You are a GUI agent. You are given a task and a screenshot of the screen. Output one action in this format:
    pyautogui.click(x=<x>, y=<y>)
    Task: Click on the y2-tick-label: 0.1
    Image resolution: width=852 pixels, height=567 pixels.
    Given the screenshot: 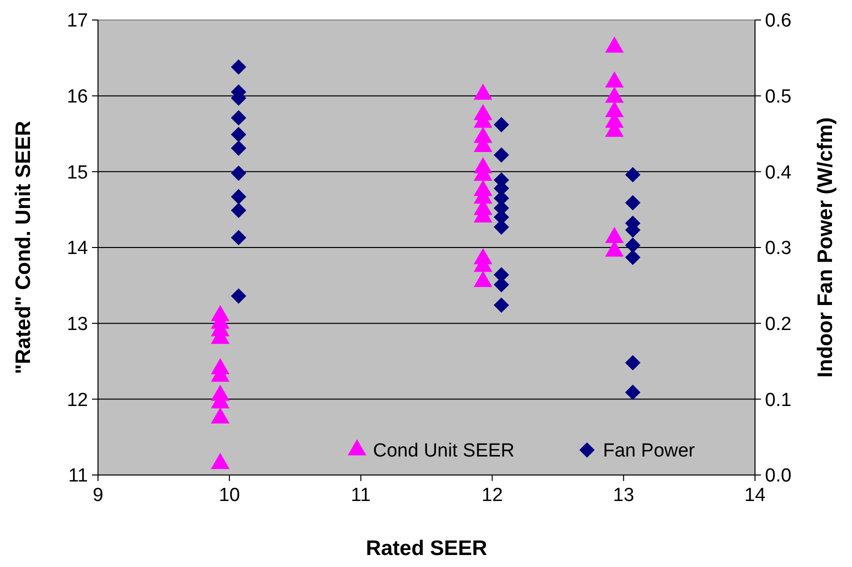 What is the action you would take?
    pyautogui.click(x=778, y=400)
    